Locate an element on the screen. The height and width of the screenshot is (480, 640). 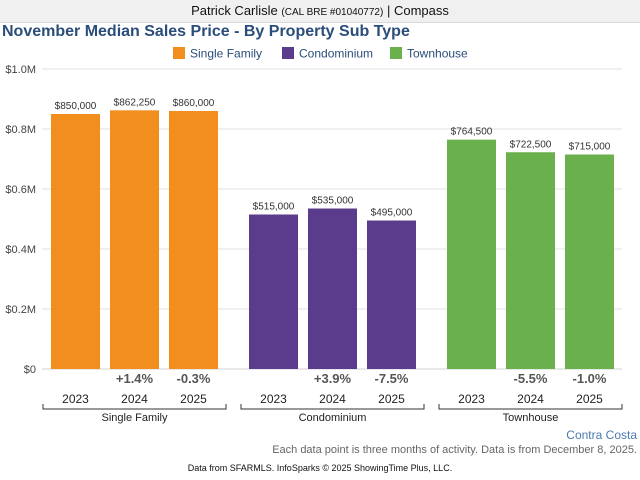
agent-name: Patrick Carlisle is located at coordinates (234, 10).